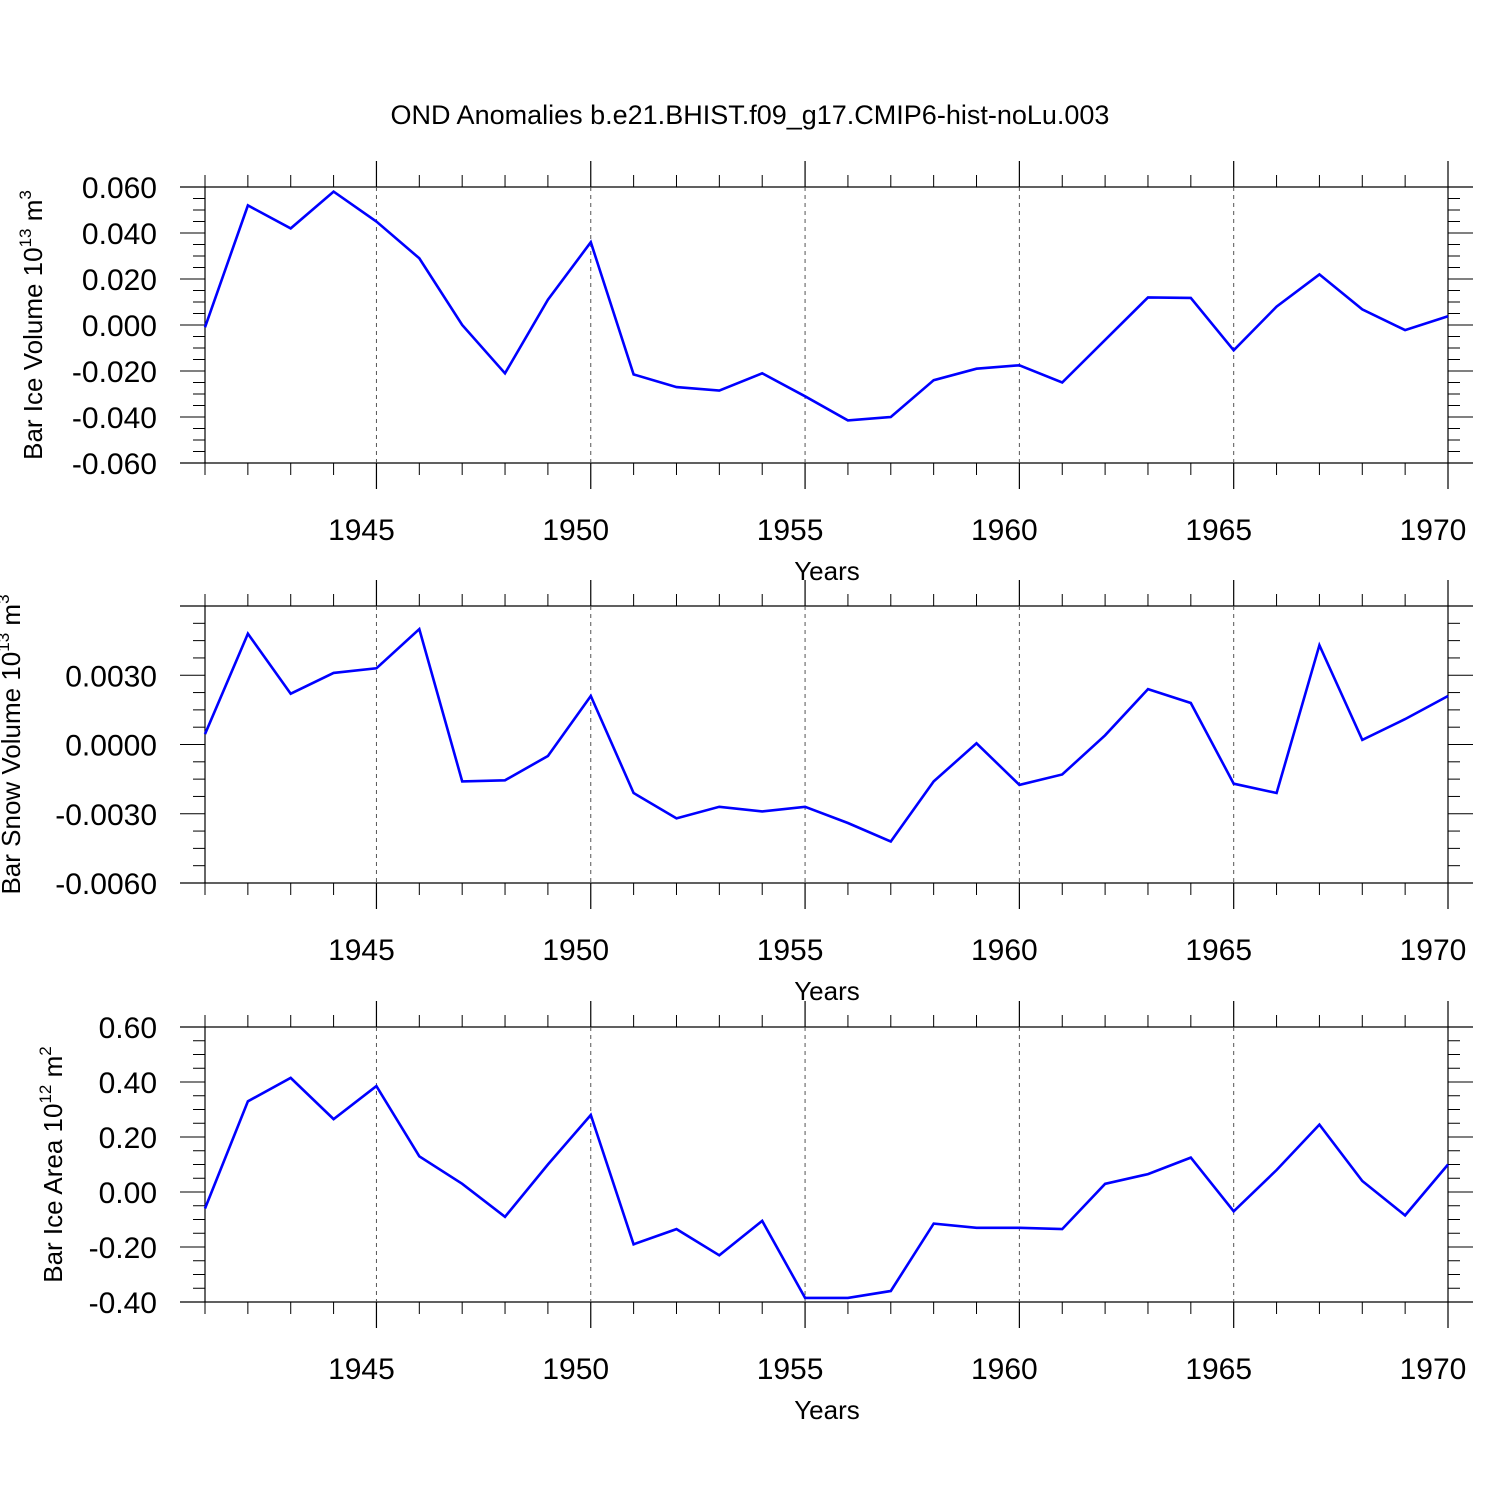 The width and height of the screenshot is (1500, 1500). Describe the element at coordinates (106, 815) in the screenshot. I see `y-tick-label: -0.0030` at that location.